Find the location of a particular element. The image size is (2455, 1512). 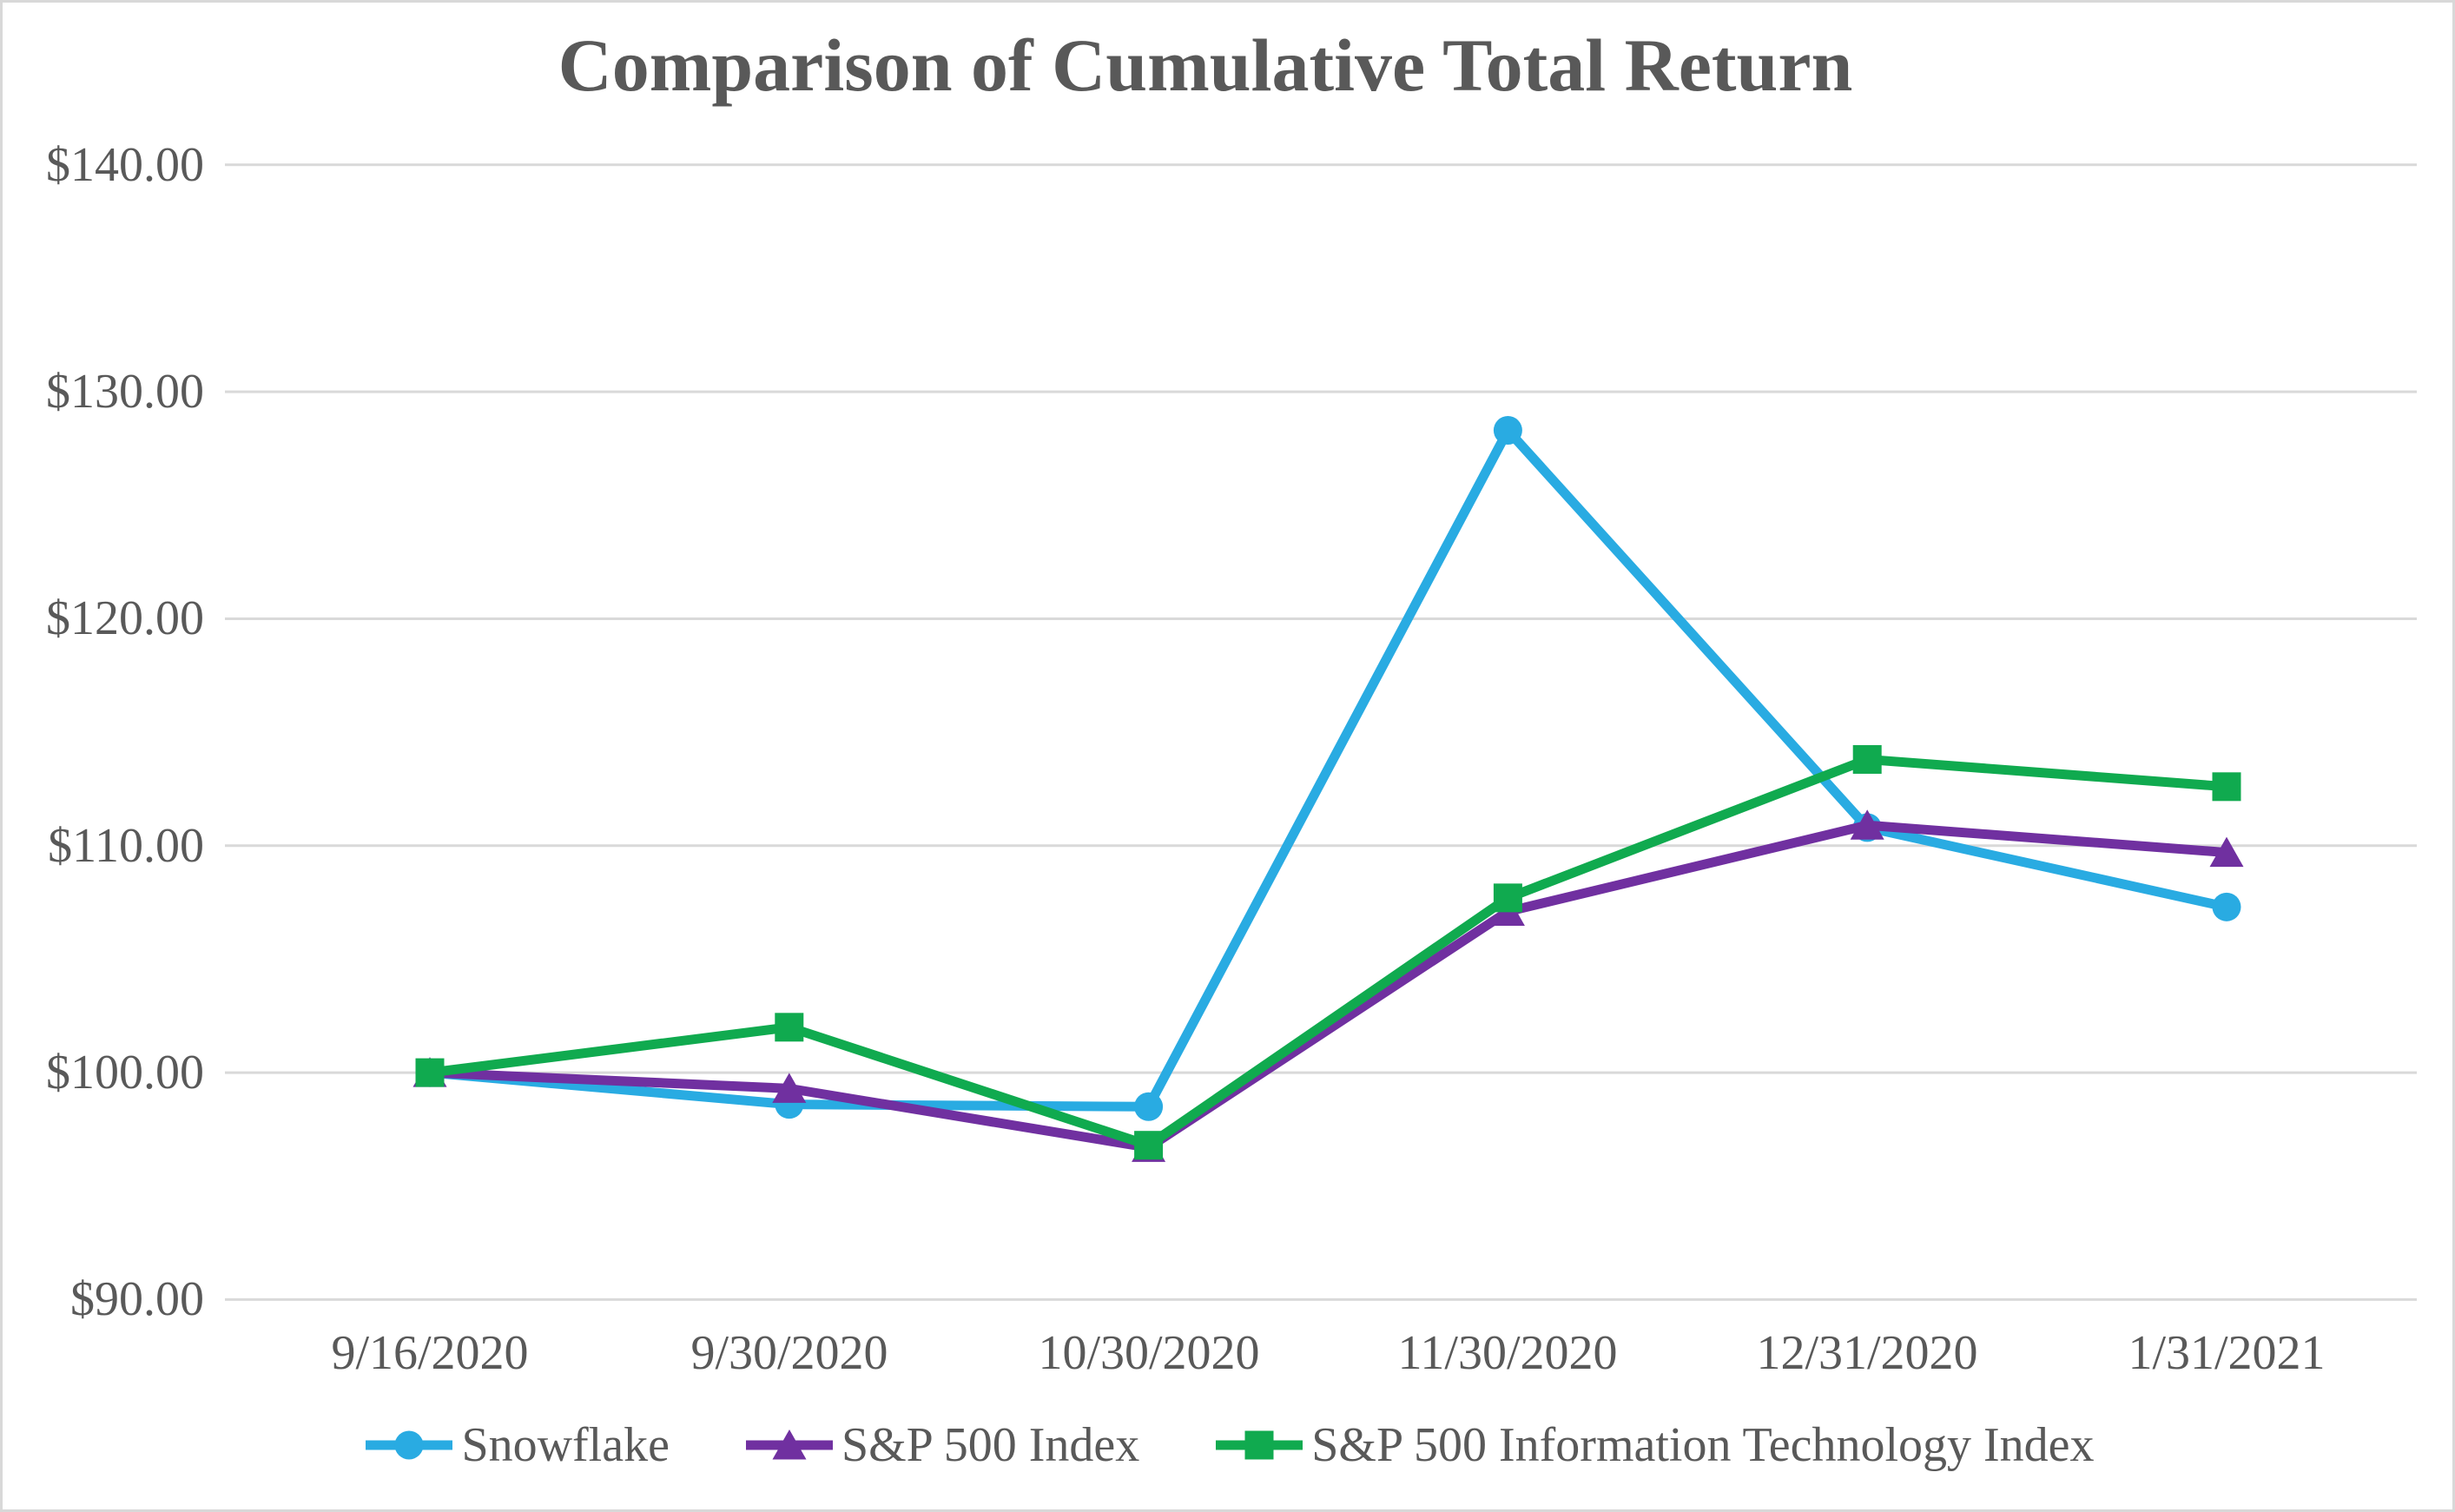

chart-title: Comparison of Cumulative Total Return is located at coordinates (1205, 65).